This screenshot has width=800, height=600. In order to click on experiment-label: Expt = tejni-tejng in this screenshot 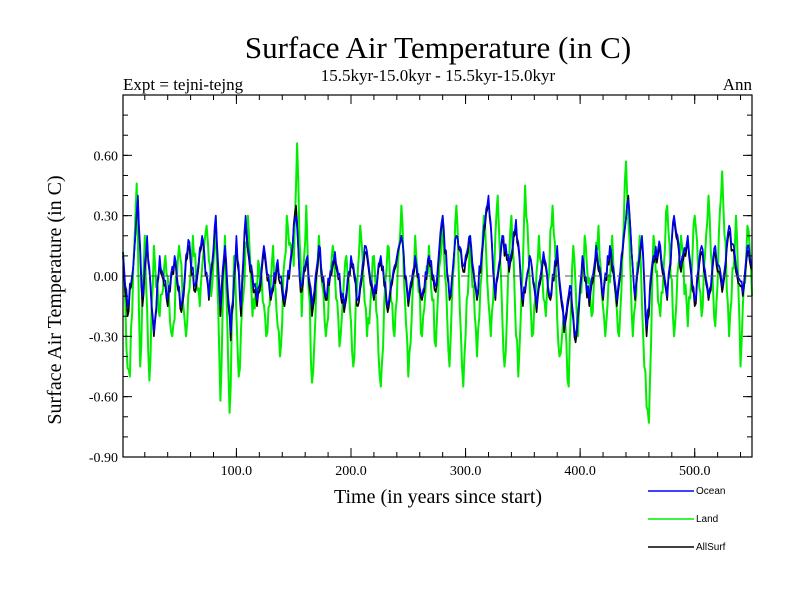, I will do `click(183, 84)`.